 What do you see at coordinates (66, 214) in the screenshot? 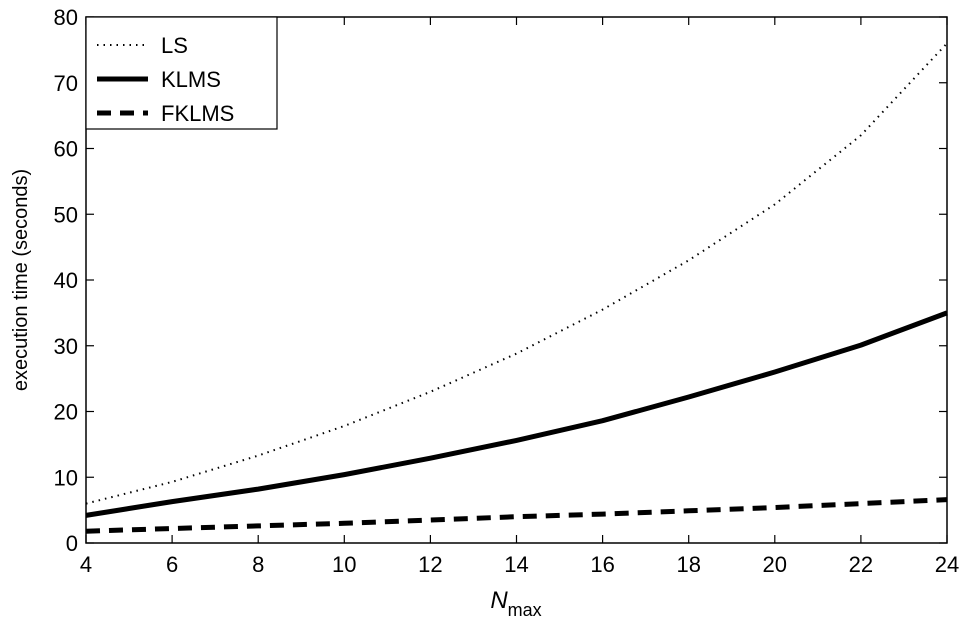
I see `y-tick-label: 50` at bounding box center [66, 214].